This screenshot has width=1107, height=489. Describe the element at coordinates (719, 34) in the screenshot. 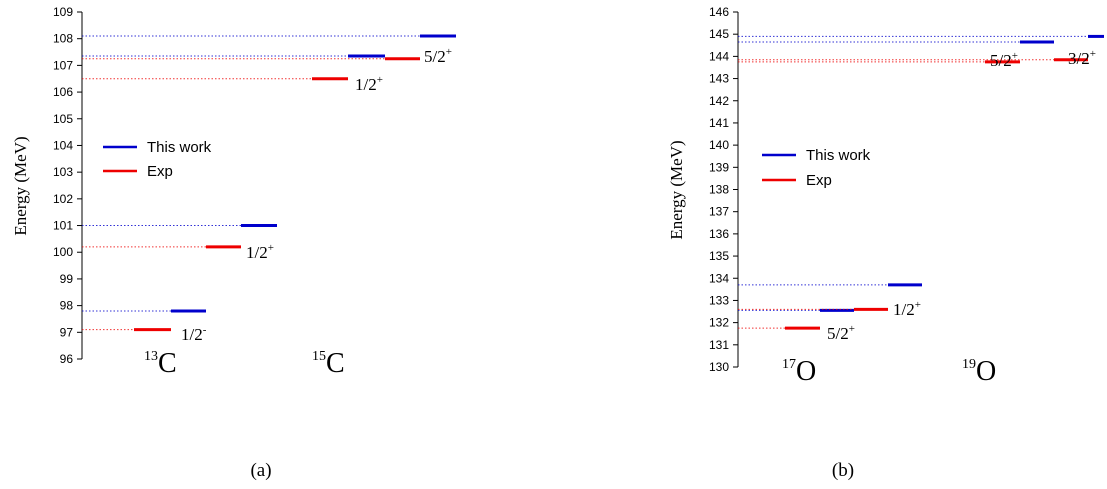

I see `y-tick-label: 145` at that location.